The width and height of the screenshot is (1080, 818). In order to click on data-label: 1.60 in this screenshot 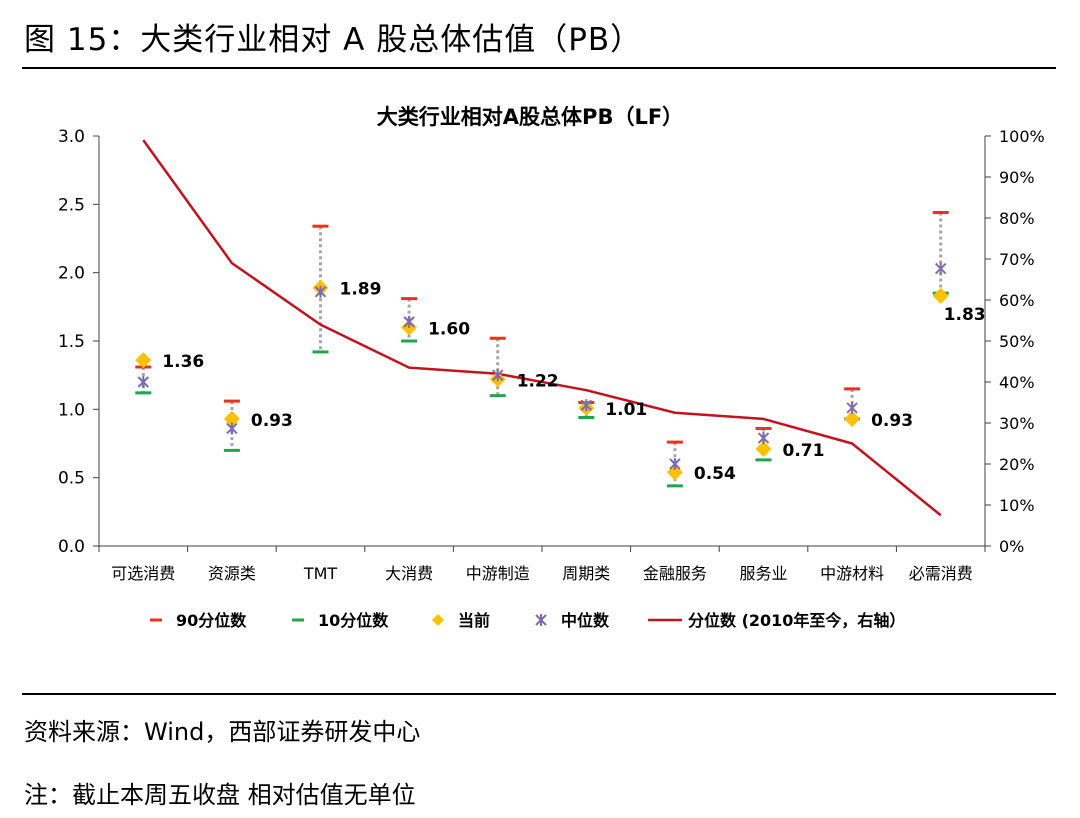, I will do `click(449, 329)`.